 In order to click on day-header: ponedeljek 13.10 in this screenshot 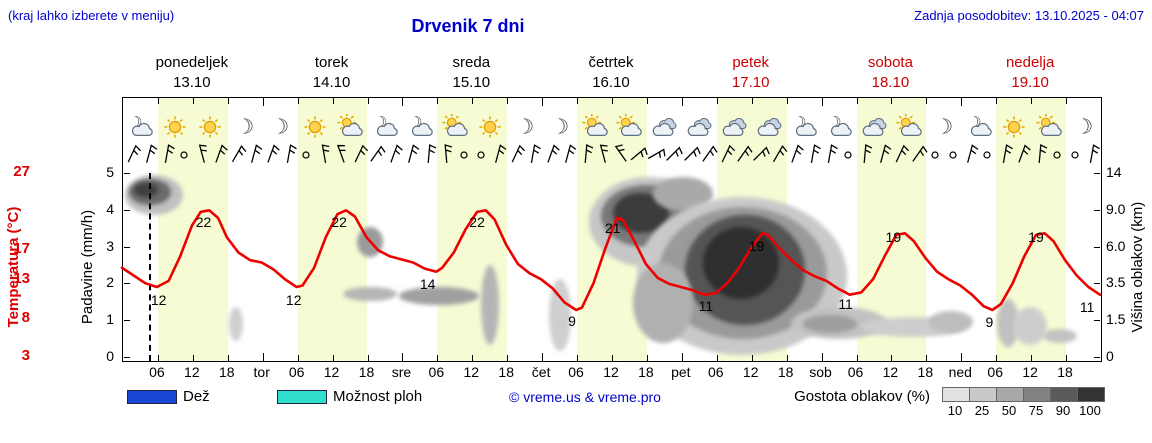, I will do `click(192, 72)`.